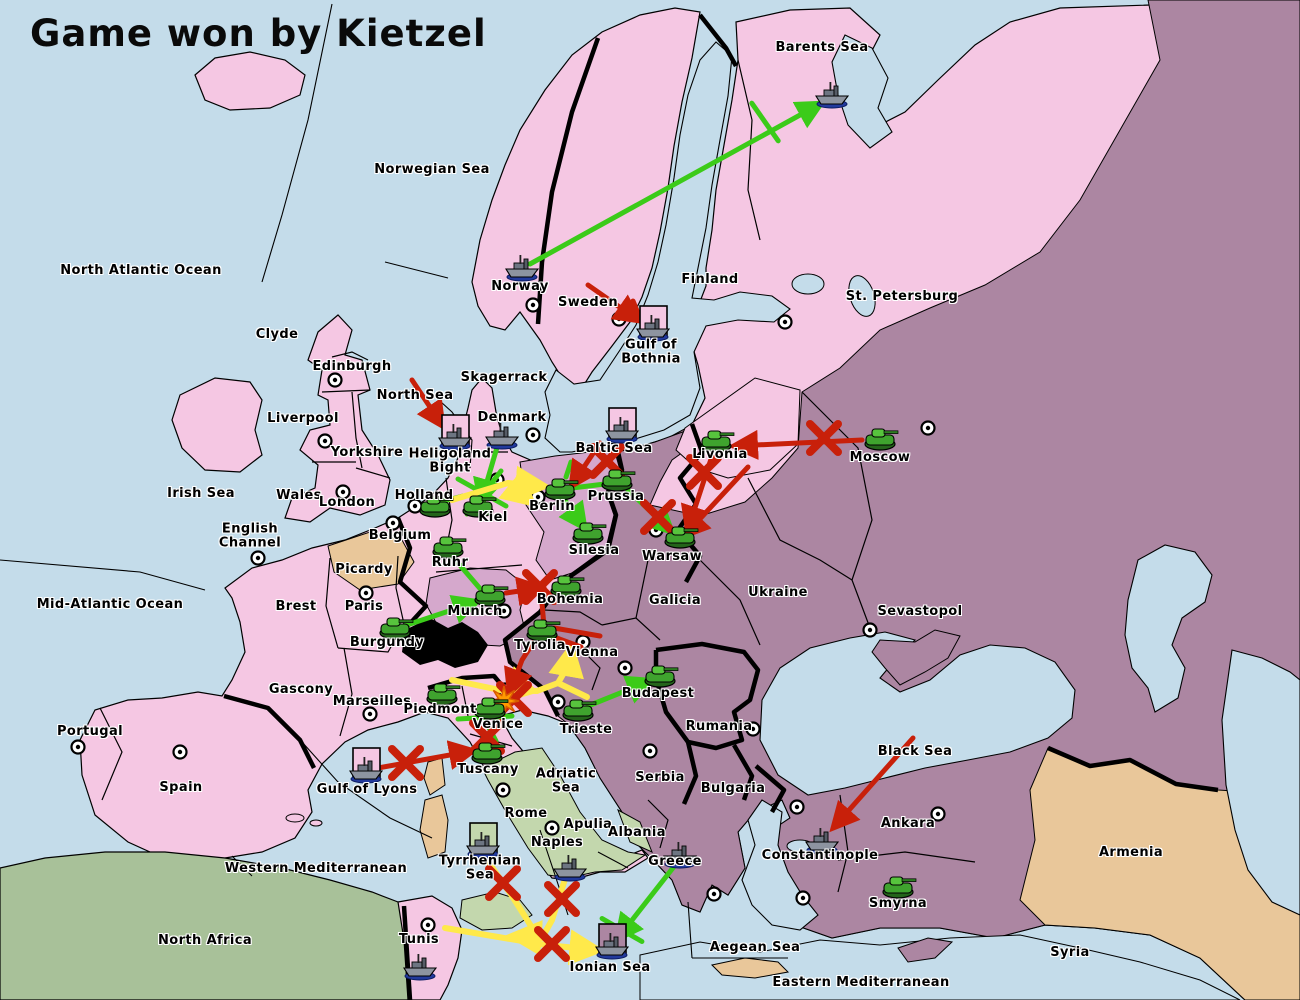 The image size is (1300, 1000). Describe the element at coordinates (445, 643) in the screenshot. I see `region-switzerland-impassable` at that location.